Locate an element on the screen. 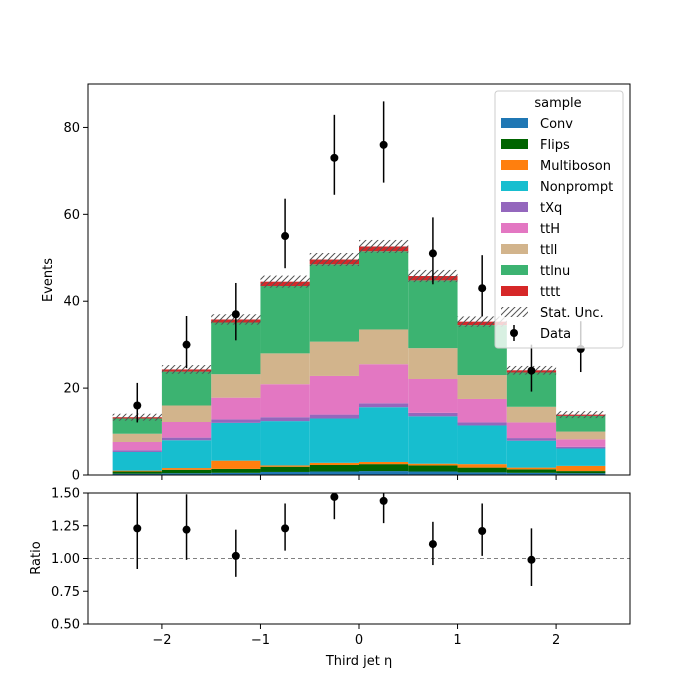 The height and width of the screenshot is (700, 700). legend-swatch-nonprompt is located at coordinates (514, 186).